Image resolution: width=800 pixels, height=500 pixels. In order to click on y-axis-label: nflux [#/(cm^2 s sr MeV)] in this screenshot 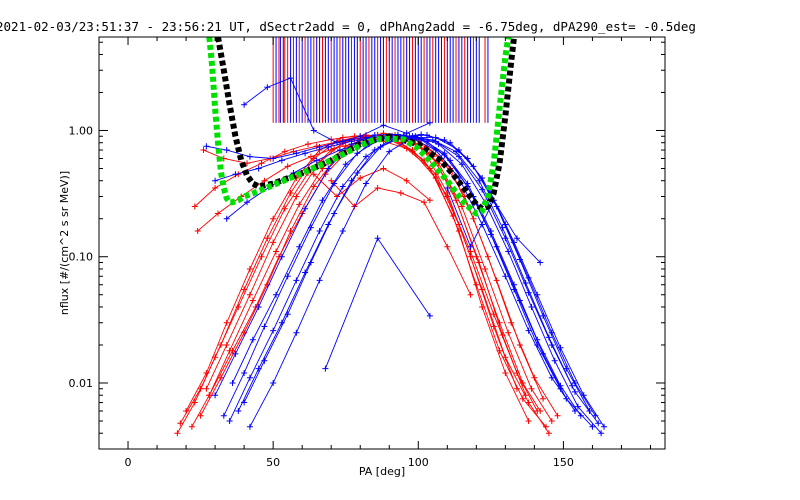, I will do `click(64, 243)`.